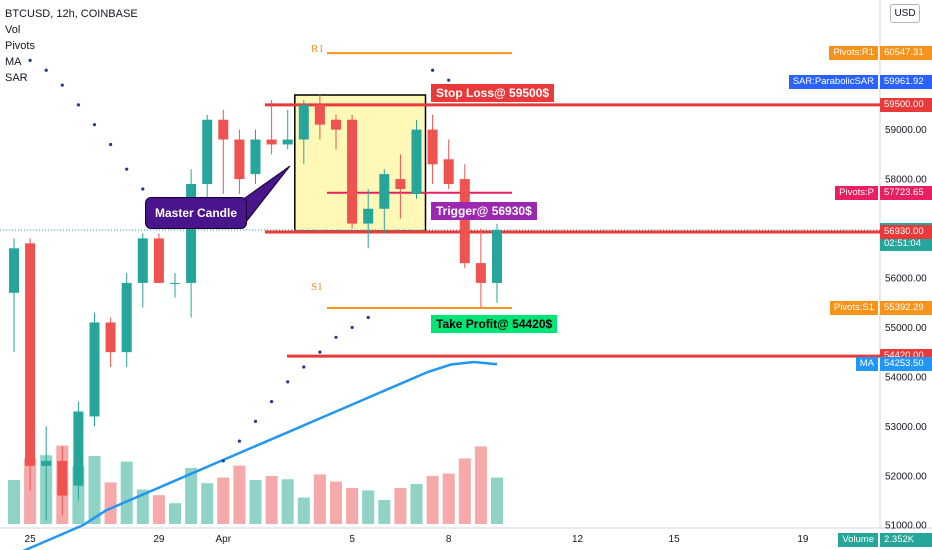  What do you see at coordinates (494, 324) in the screenshot?
I see `take-profit-label: Take Profit@ 54420$` at bounding box center [494, 324].